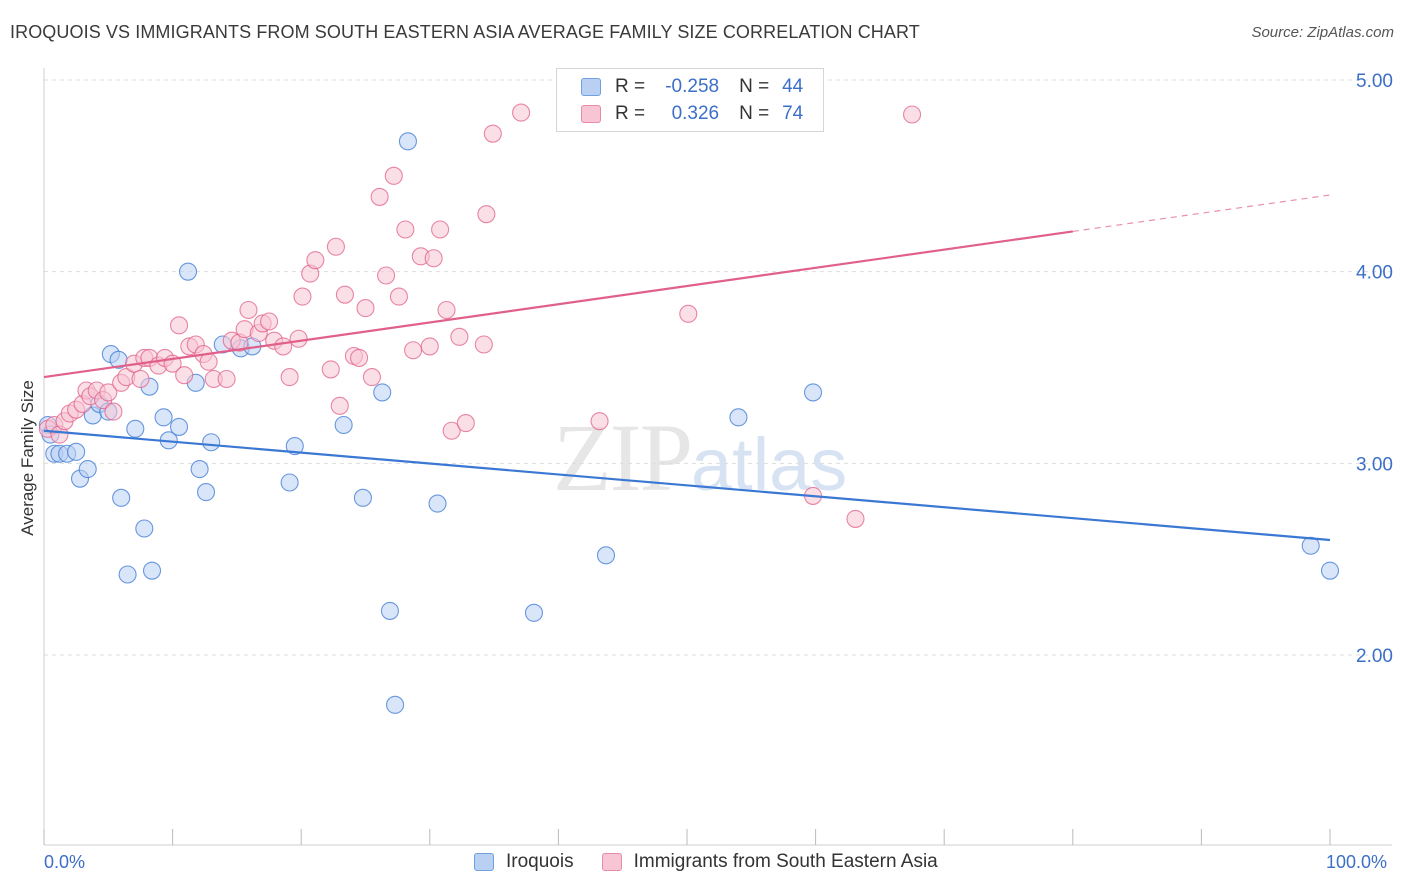 The width and height of the screenshot is (1406, 892). Describe the element at coordinates (793, 113) in the screenshot. I see `legend-n-value: 74` at that location.